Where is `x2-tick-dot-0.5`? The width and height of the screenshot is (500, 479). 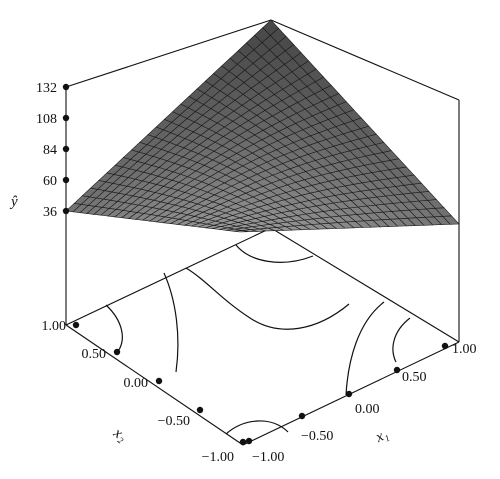
x2-tick-dot-0.5 is located at coordinates (117, 352).